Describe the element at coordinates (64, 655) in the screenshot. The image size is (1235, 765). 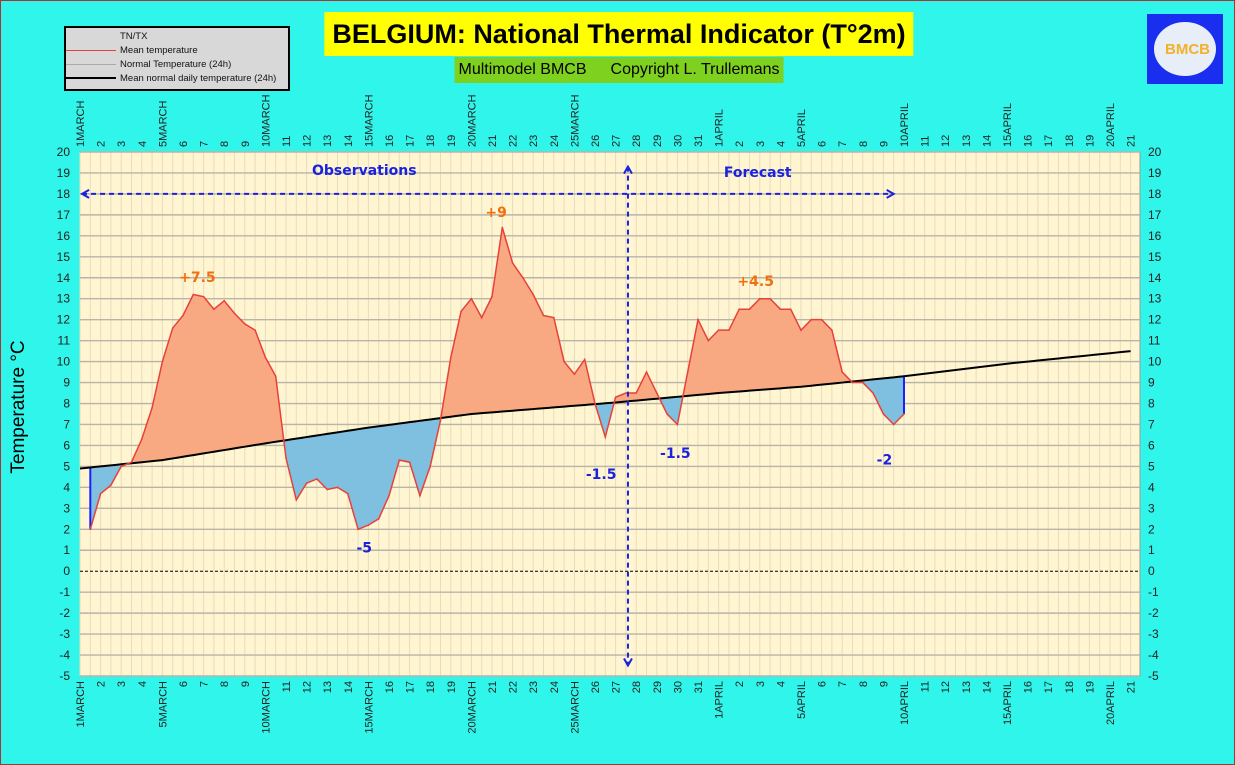
I see `y-tick-label-left: -4` at that location.